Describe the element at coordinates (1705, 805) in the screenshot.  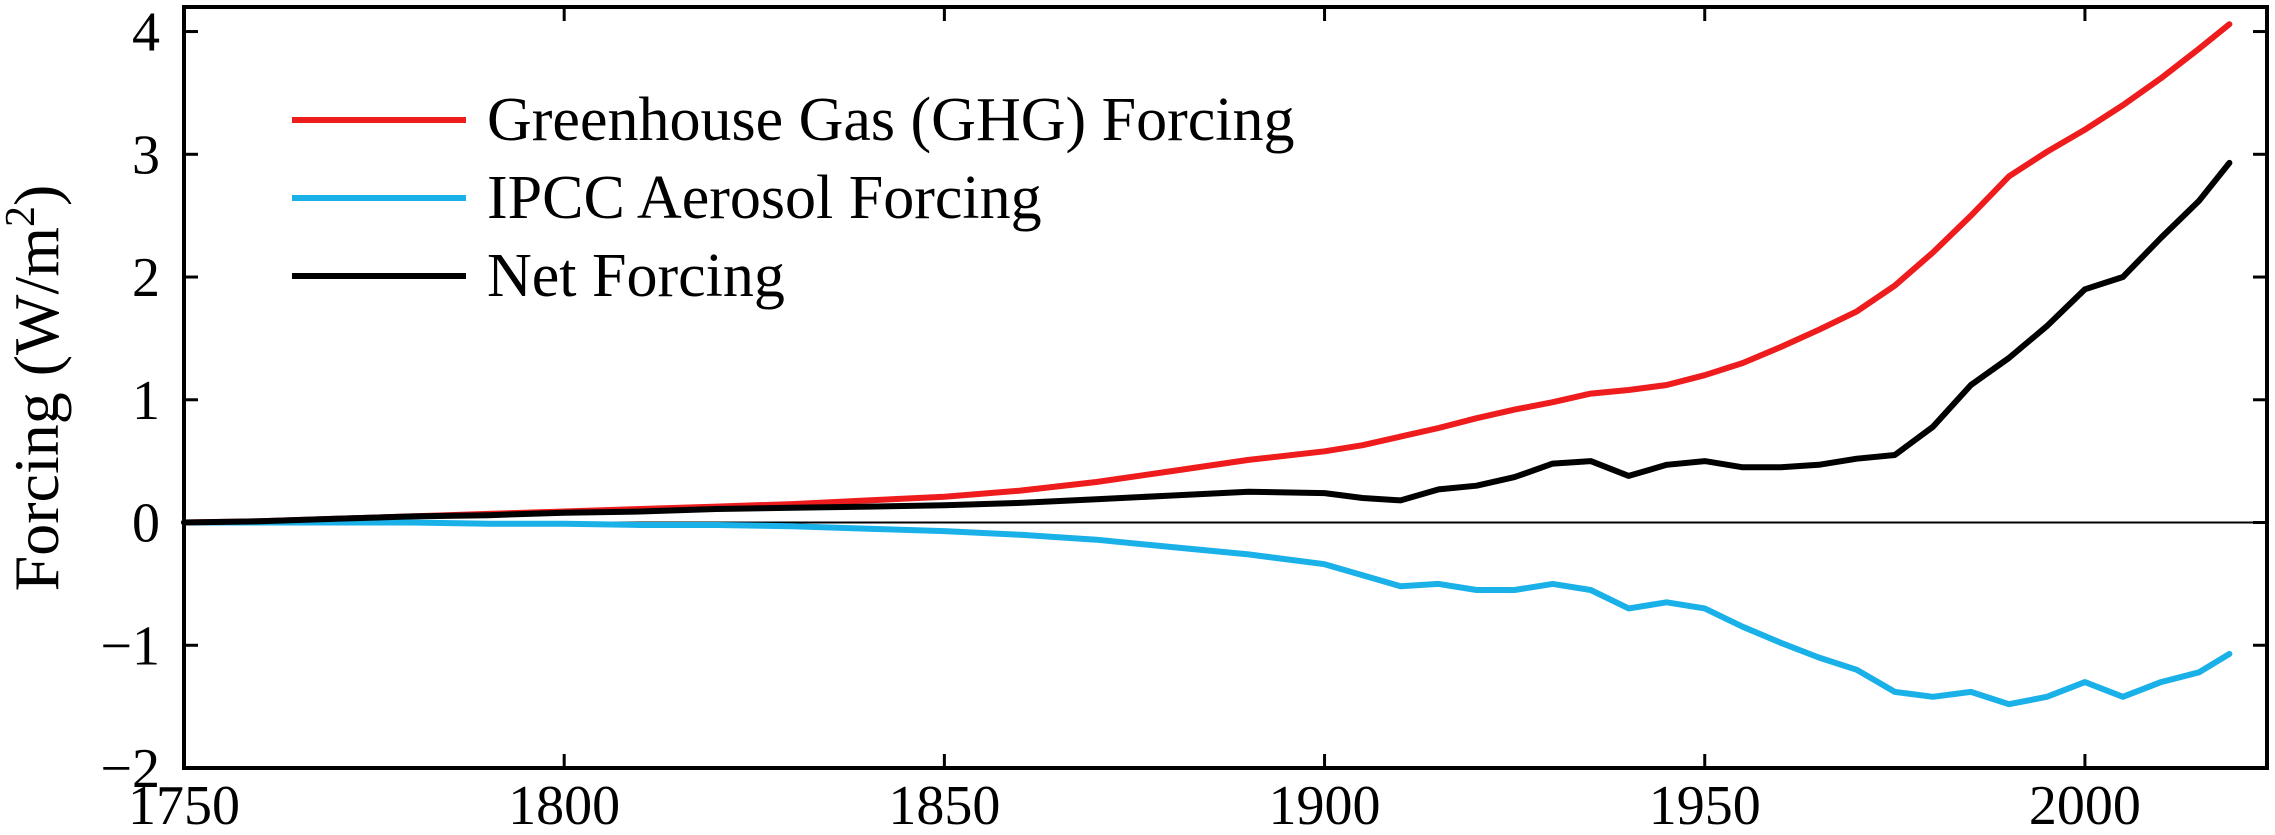
I see `x-tick-label: 1950` at that location.